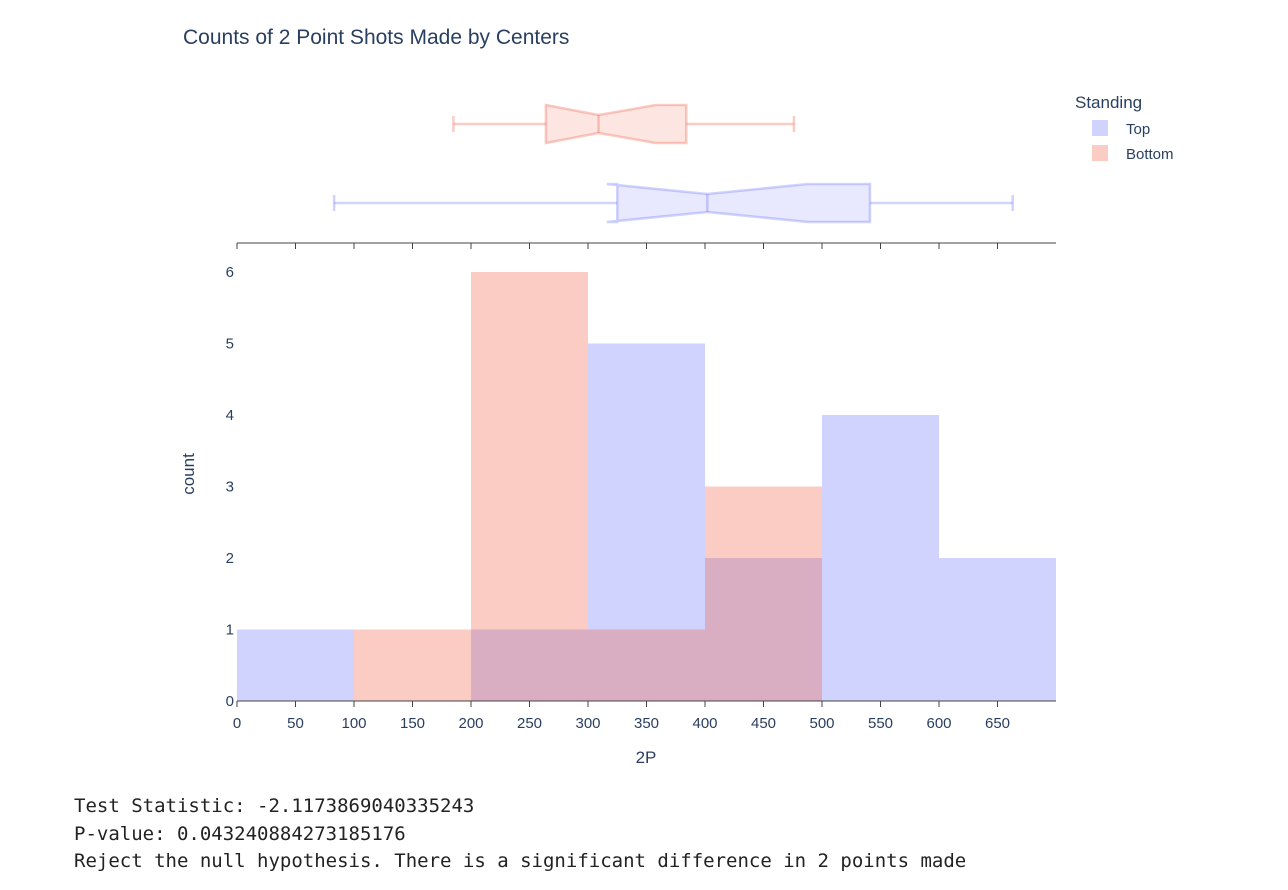  What do you see at coordinates (616, 124) in the screenshot?
I see `box-bottom` at bounding box center [616, 124].